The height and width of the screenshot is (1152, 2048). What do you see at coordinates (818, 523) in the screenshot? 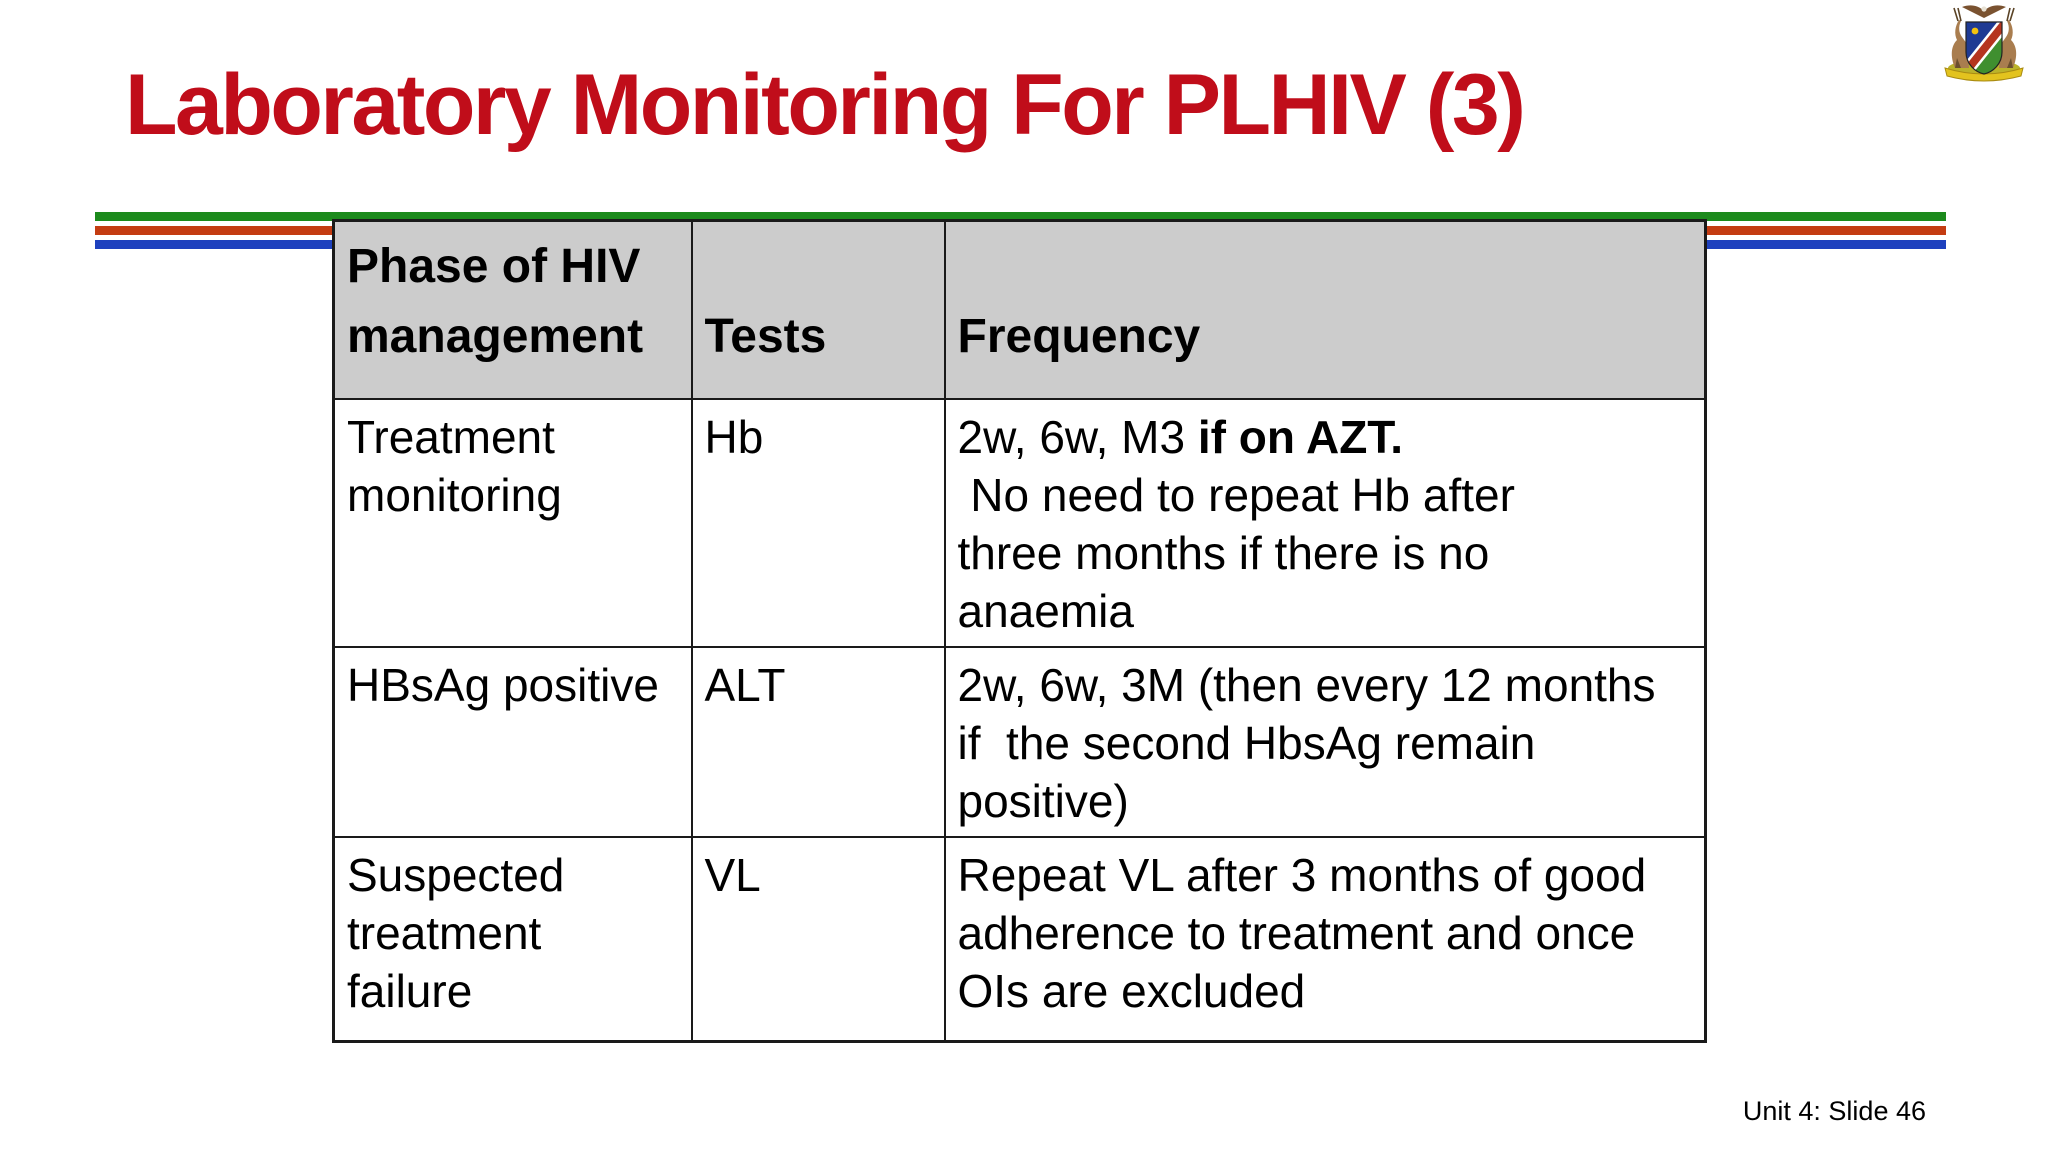
I see `cell-tests: Hb` at bounding box center [818, 523].